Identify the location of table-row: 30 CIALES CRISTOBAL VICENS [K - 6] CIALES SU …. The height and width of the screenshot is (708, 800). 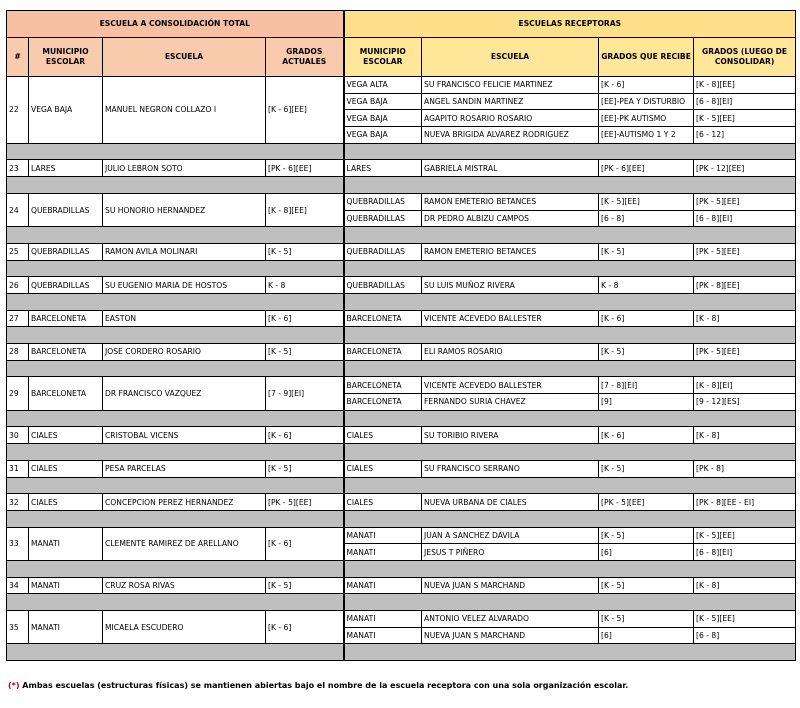
(401, 435).